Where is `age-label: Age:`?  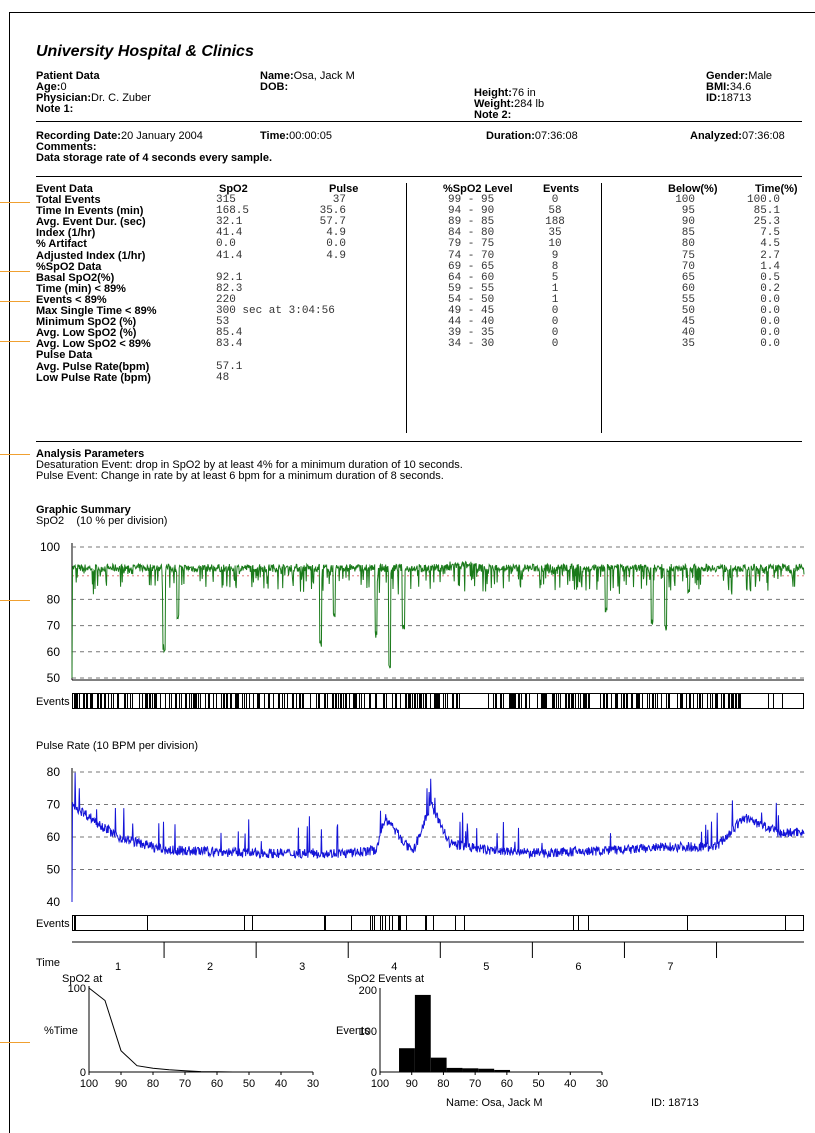
age-label: Age: is located at coordinates (48, 87).